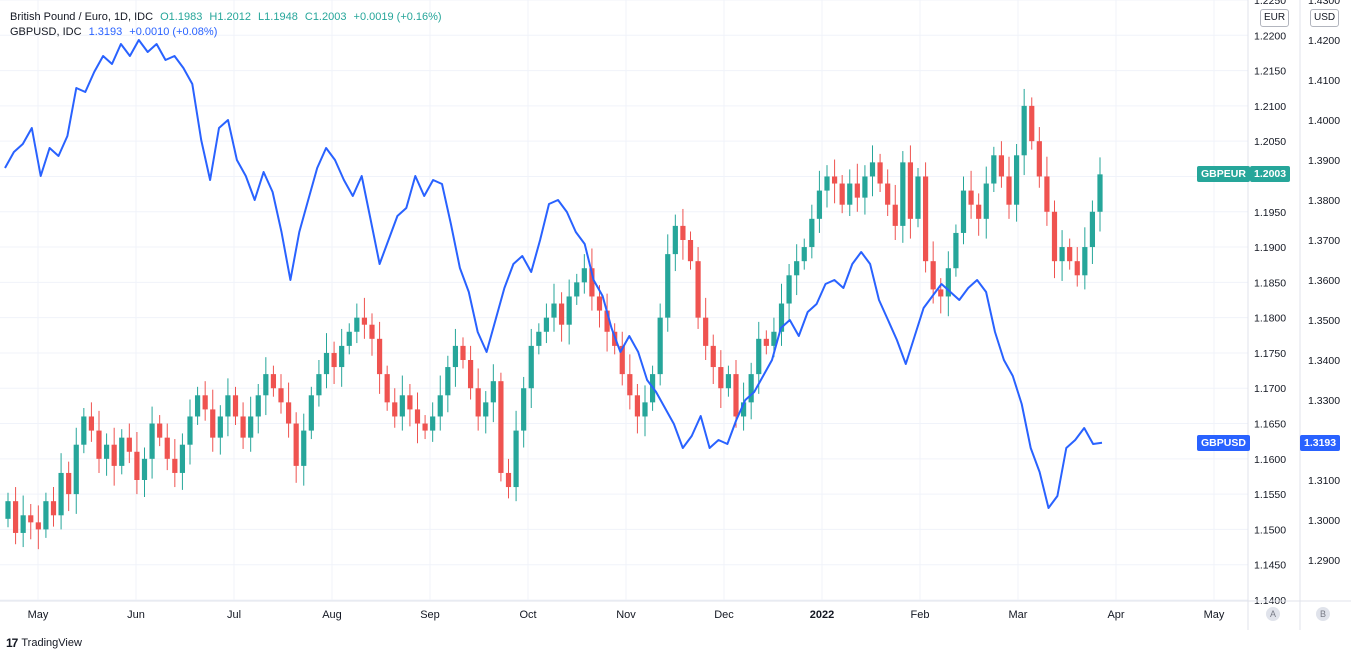 The image size is (1351, 652). Describe the element at coordinates (234, 615) in the screenshot. I see `x-tick-label: Jul` at that location.